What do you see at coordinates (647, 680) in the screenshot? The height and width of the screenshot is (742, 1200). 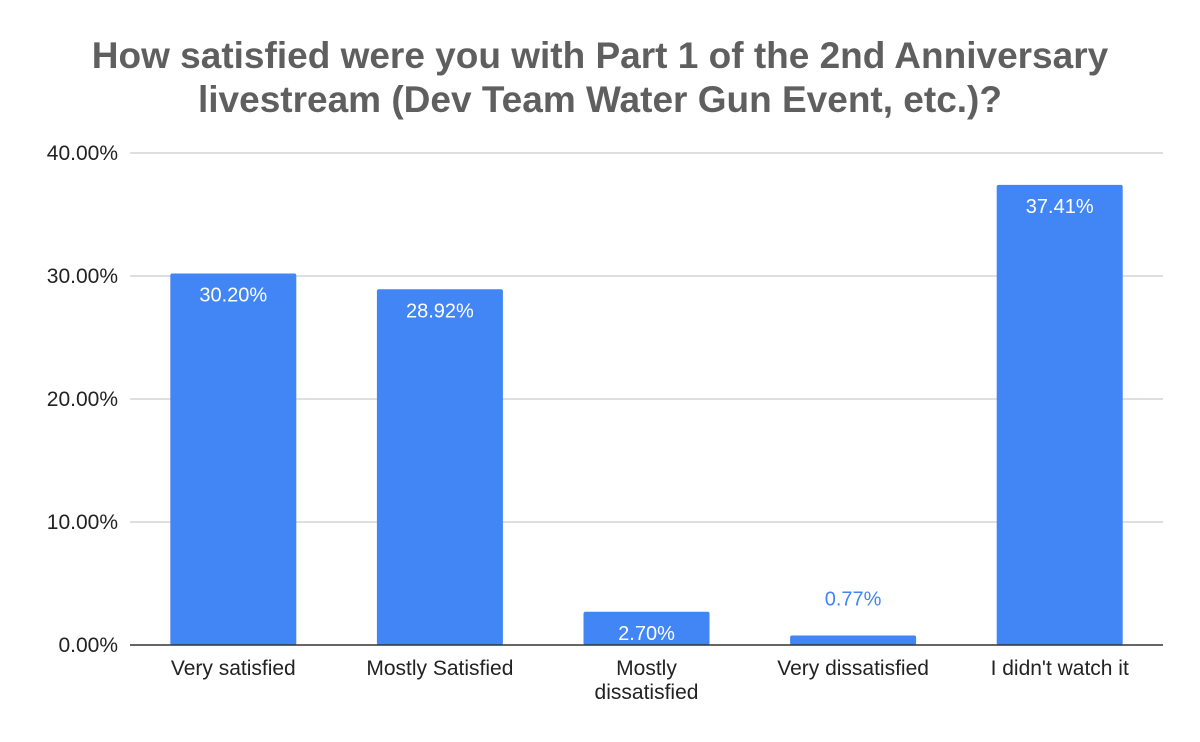 I see `x-tick-label: Mostly dissatisfied` at bounding box center [647, 680].